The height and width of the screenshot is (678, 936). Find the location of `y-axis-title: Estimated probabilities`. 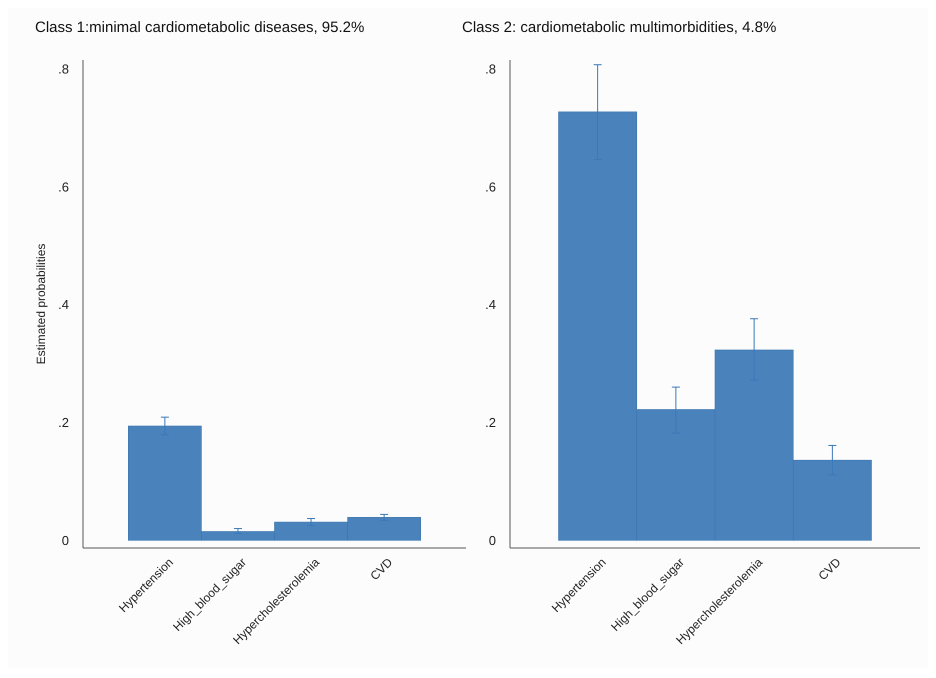

y-axis-title: Estimated probabilities is located at coordinates (41, 304).